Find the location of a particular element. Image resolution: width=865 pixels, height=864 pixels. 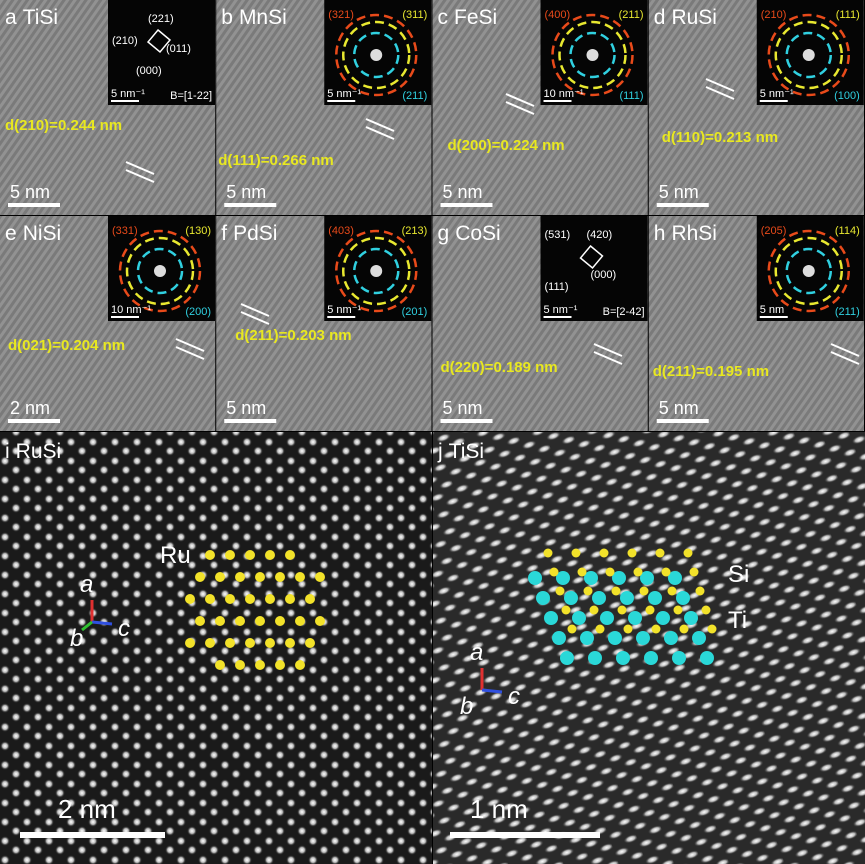

ring-label: (403) is located at coordinates (341, 231).